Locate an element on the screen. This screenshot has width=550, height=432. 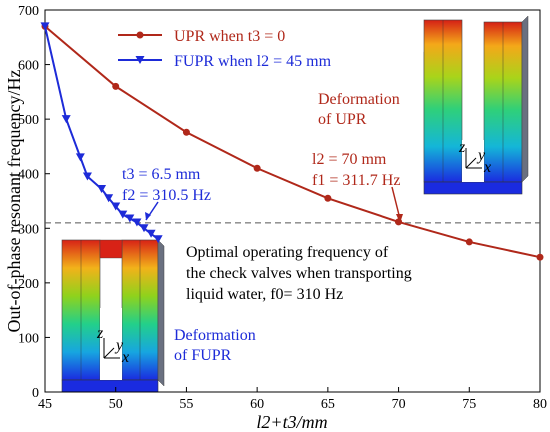
deformation-upr-line1: Deformation is located at coordinates (359, 99).